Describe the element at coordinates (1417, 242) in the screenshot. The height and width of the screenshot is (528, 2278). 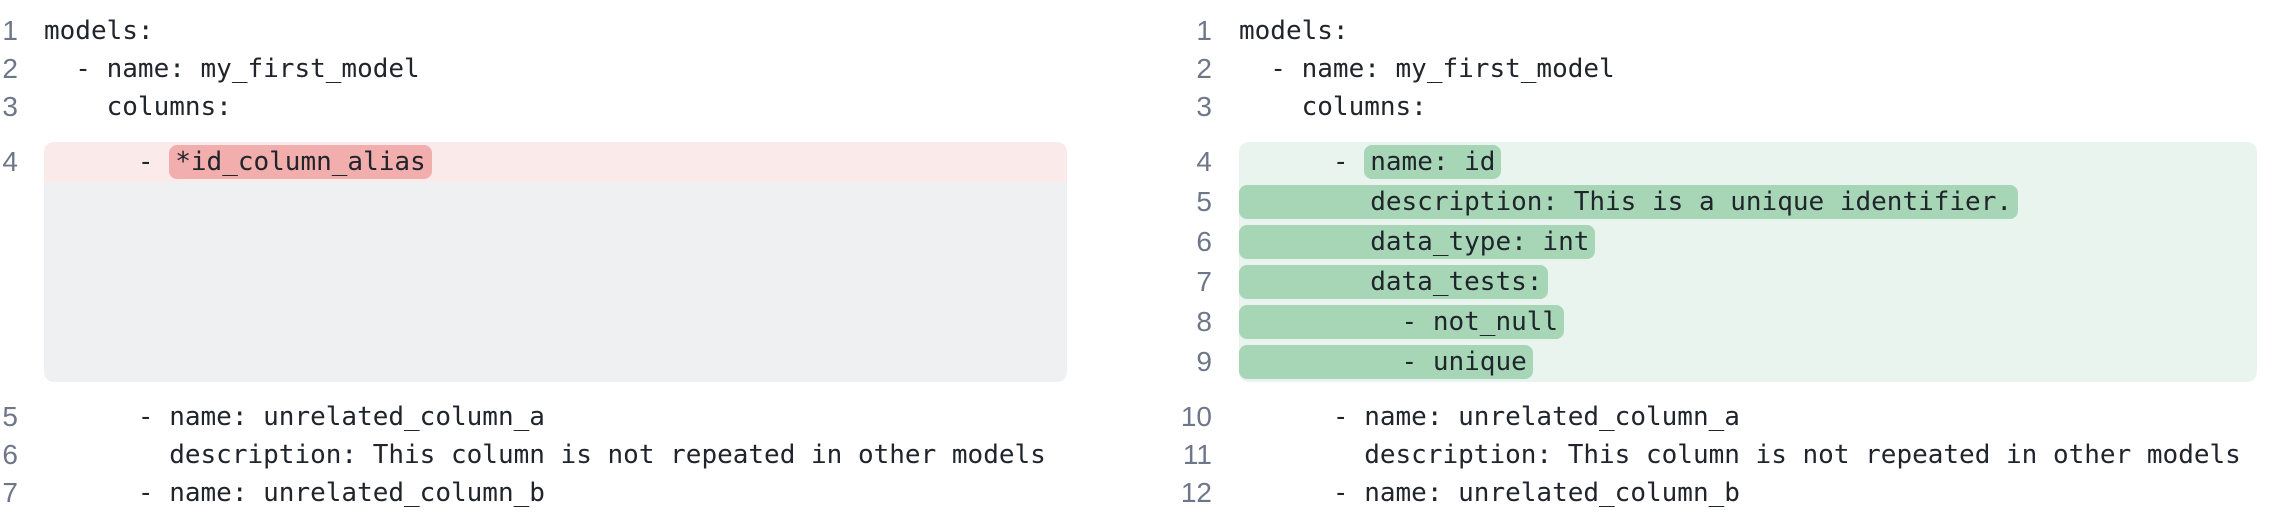
I see `word-diff-highlight: data_type: int` at that location.